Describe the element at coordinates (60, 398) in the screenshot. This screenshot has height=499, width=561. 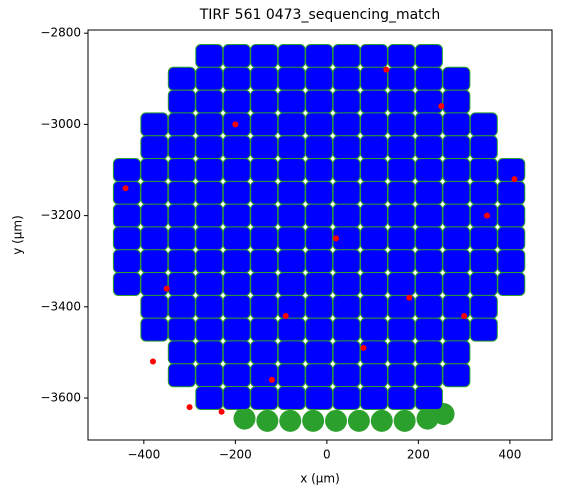
I see `y-tick-label: −3600` at that location.